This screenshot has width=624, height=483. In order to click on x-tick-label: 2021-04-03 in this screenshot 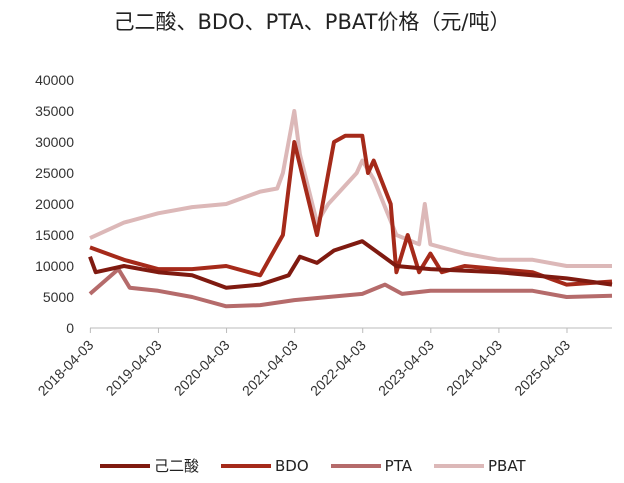, I will do `click(270, 368)`.